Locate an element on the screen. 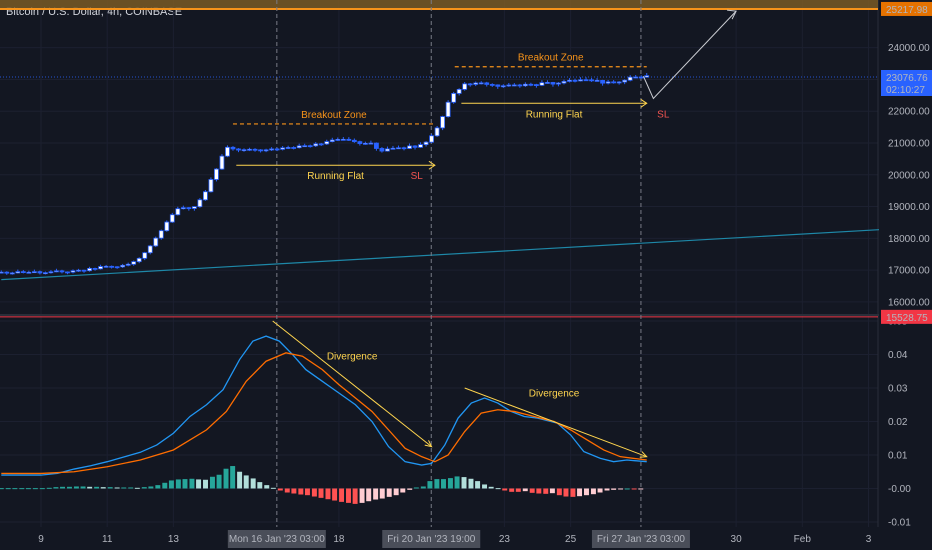  time-marker-label: Fri 20 Jan '23 19:00 is located at coordinates (431, 539).